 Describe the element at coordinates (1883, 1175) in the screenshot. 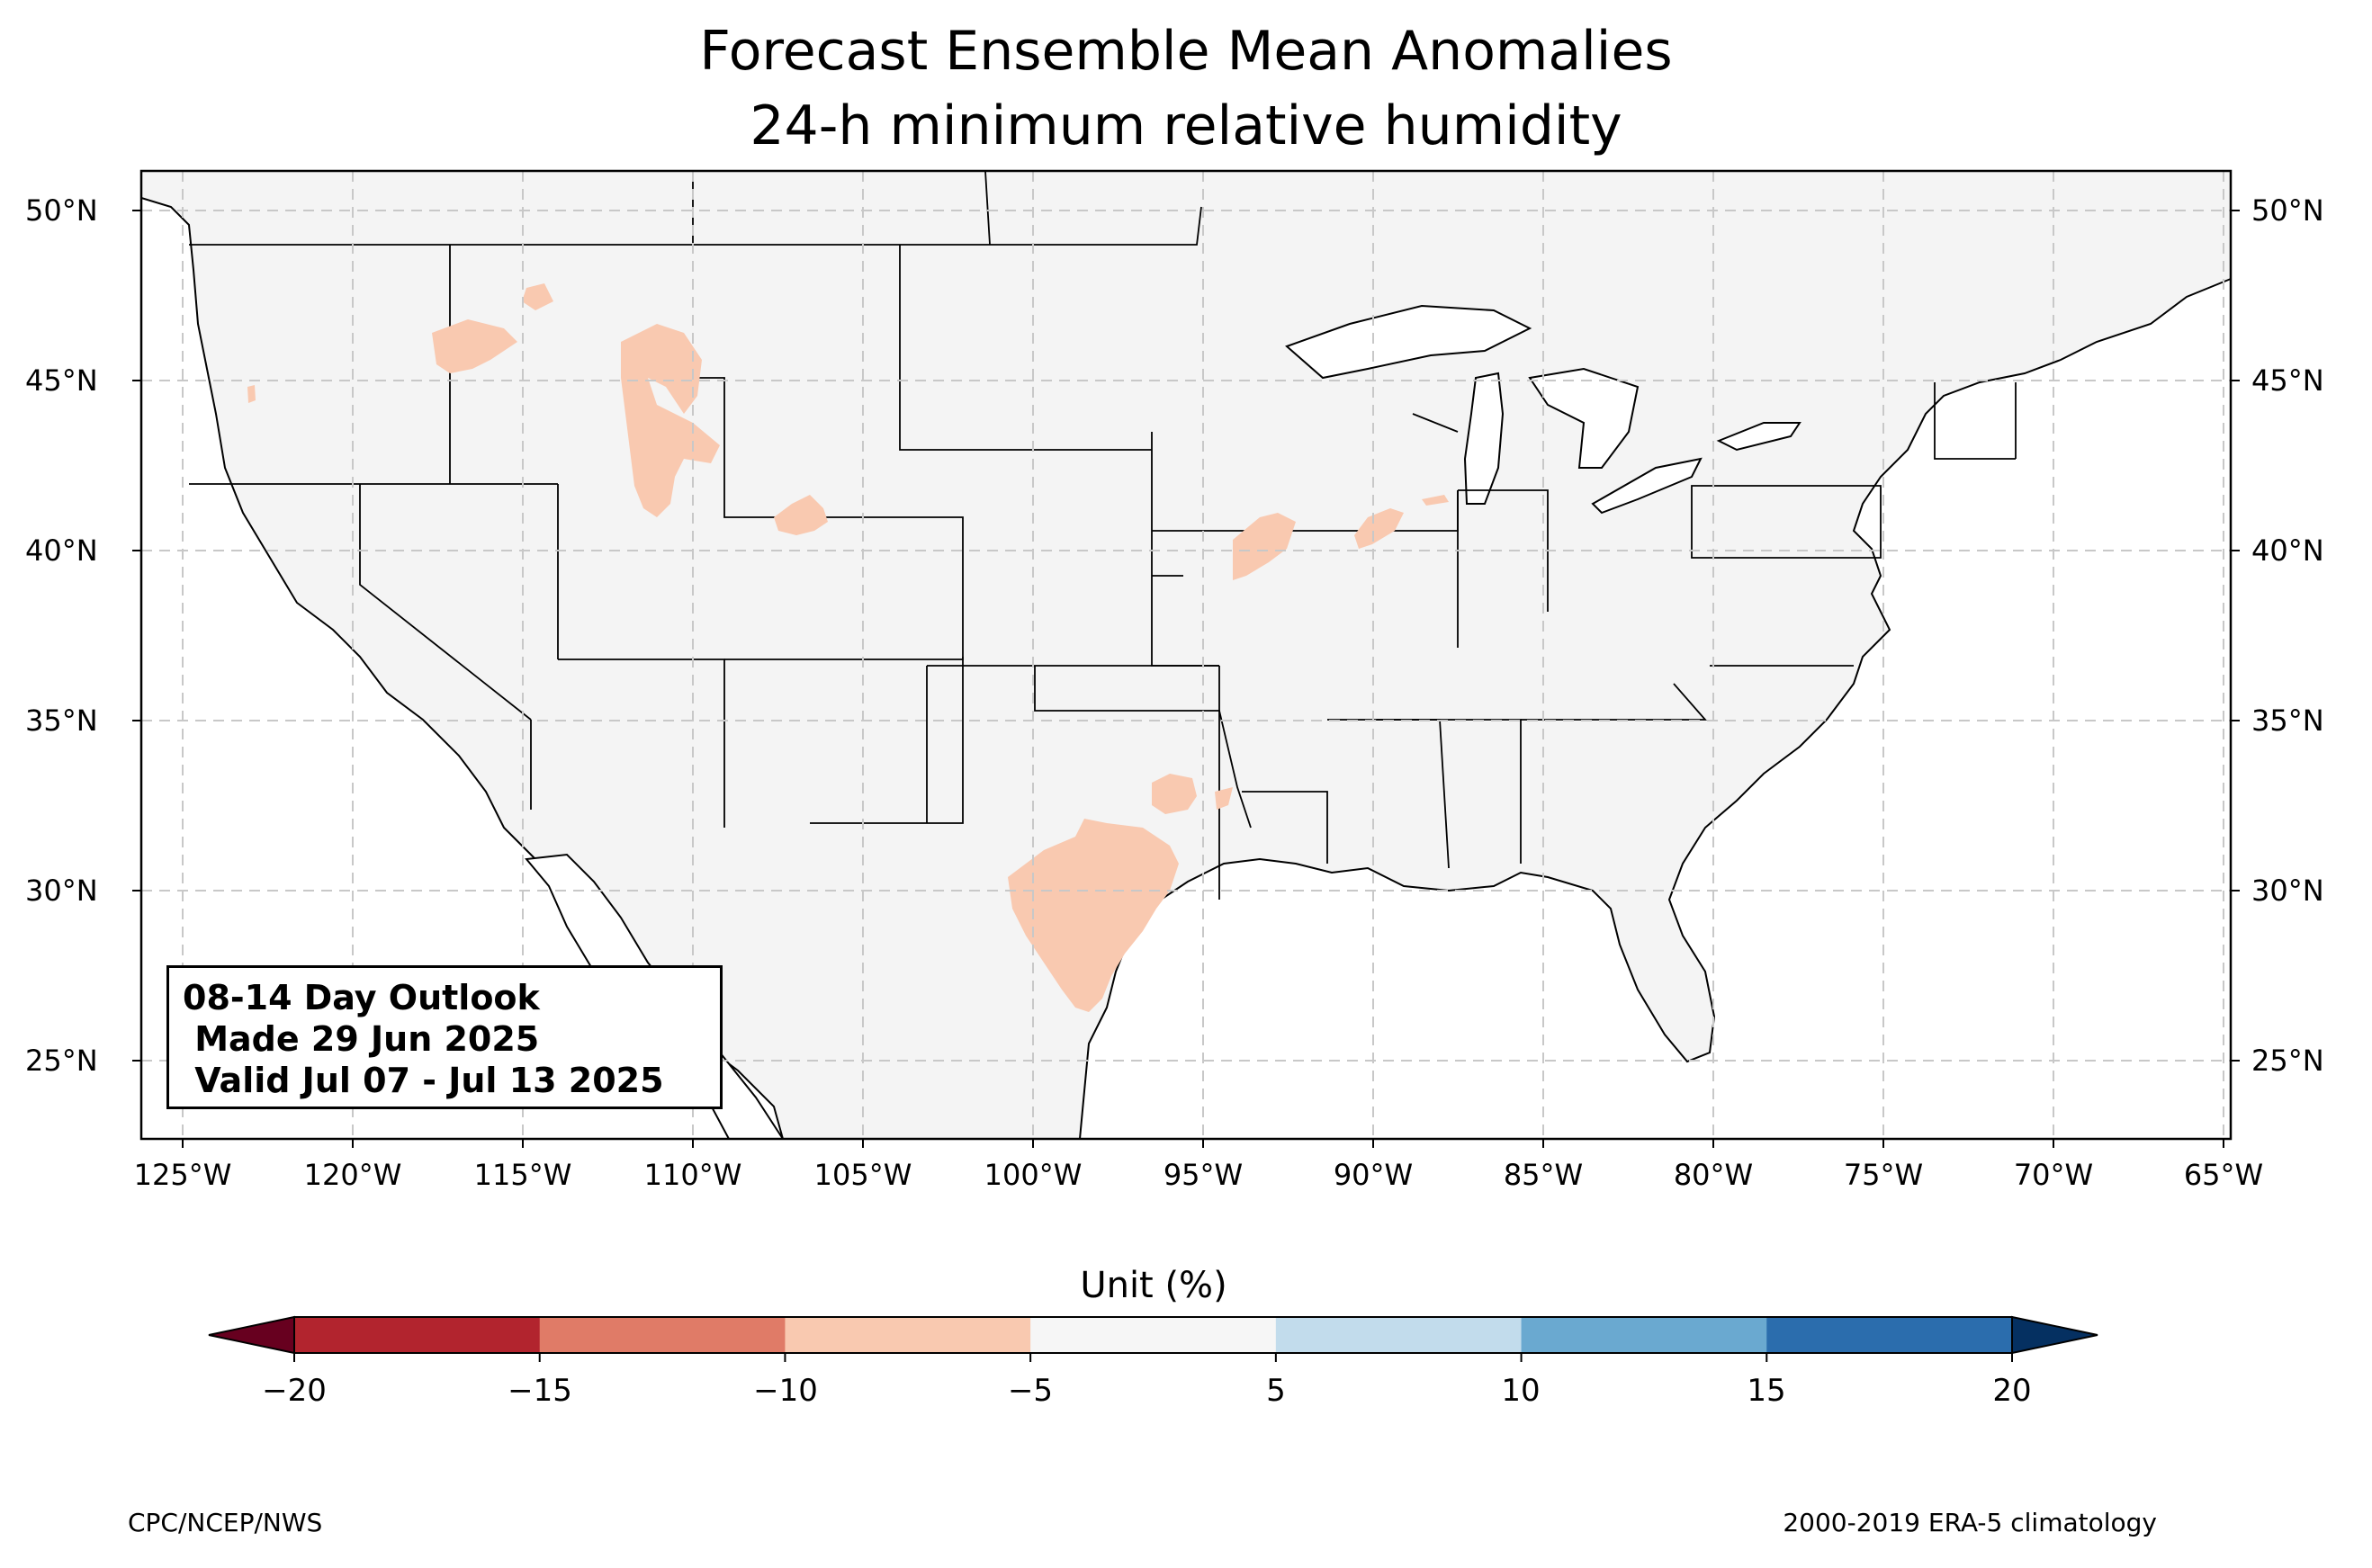

I see `lon-tick-label: 75°W` at that location.